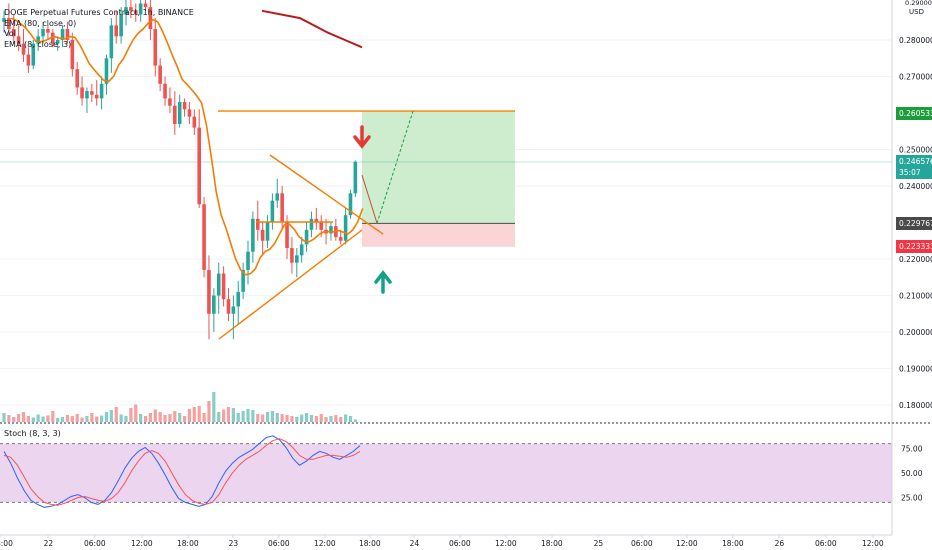 The image size is (932, 550). Describe the element at coordinates (915, 150) in the screenshot. I see `price-tick-label: 0.250000` at that location.